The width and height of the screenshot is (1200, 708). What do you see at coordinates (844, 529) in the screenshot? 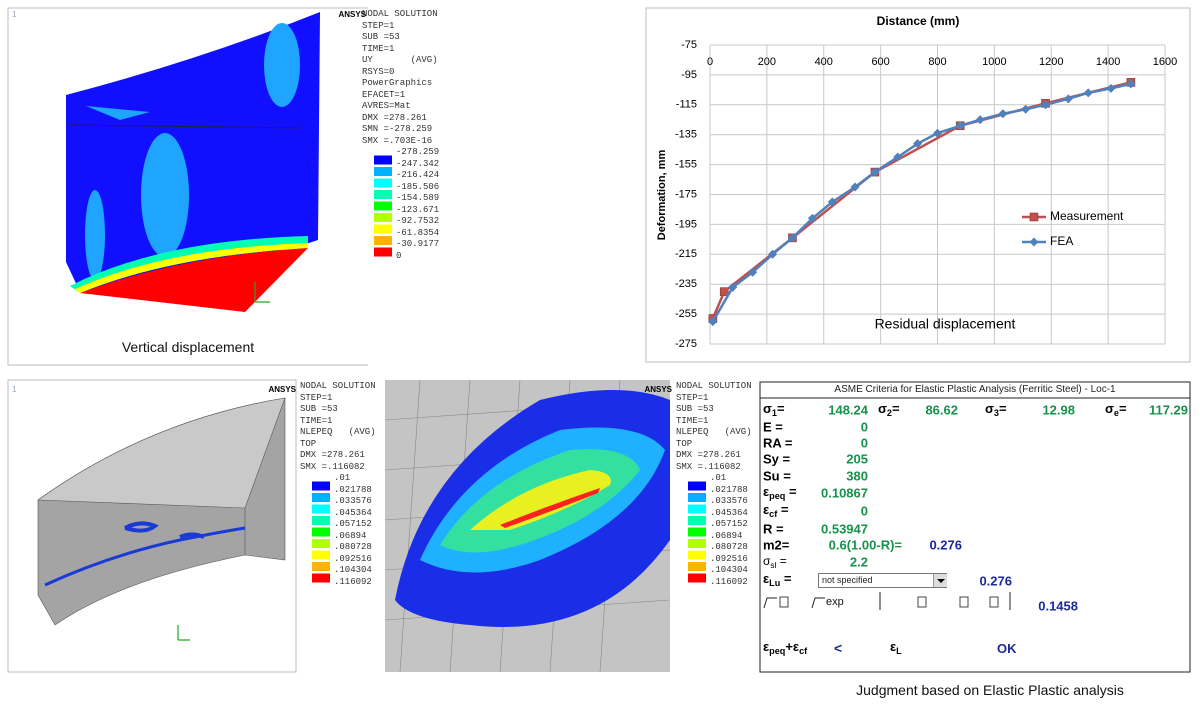
I see `value: 0.53947` at bounding box center [844, 529].